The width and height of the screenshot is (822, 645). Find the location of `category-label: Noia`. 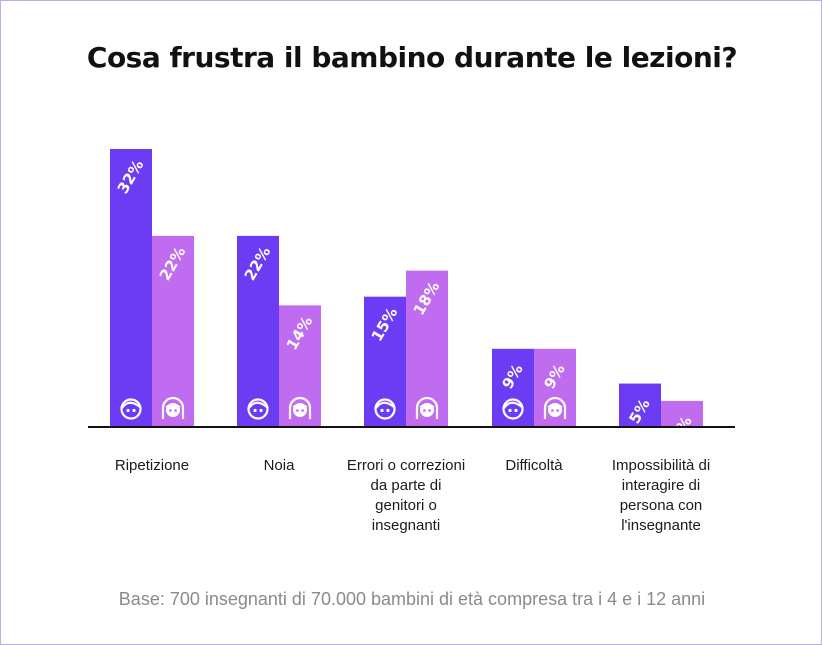

category-label: Noia is located at coordinates (280, 465).